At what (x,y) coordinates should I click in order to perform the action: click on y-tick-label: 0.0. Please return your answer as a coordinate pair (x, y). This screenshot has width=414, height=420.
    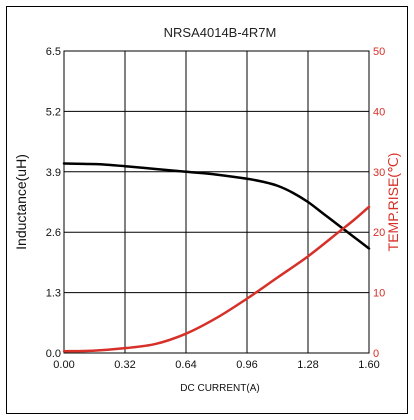
    Looking at the image, I should click on (53, 354).